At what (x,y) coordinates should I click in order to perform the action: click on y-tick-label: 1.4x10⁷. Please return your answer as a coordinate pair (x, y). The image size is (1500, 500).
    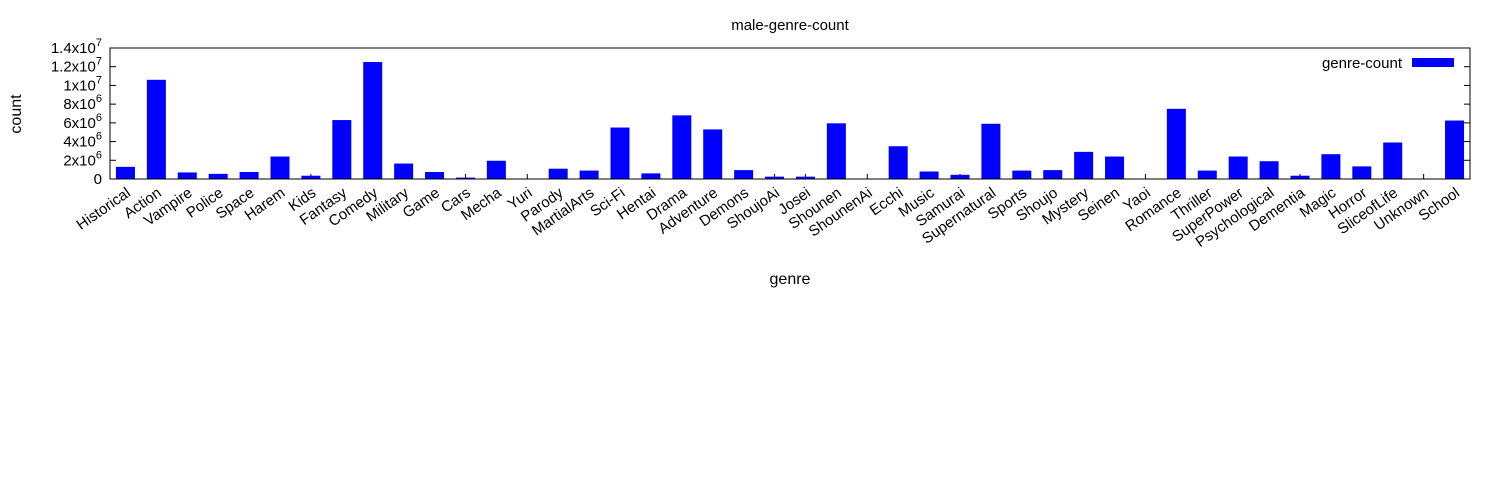
    Looking at the image, I should click on (76, 47).